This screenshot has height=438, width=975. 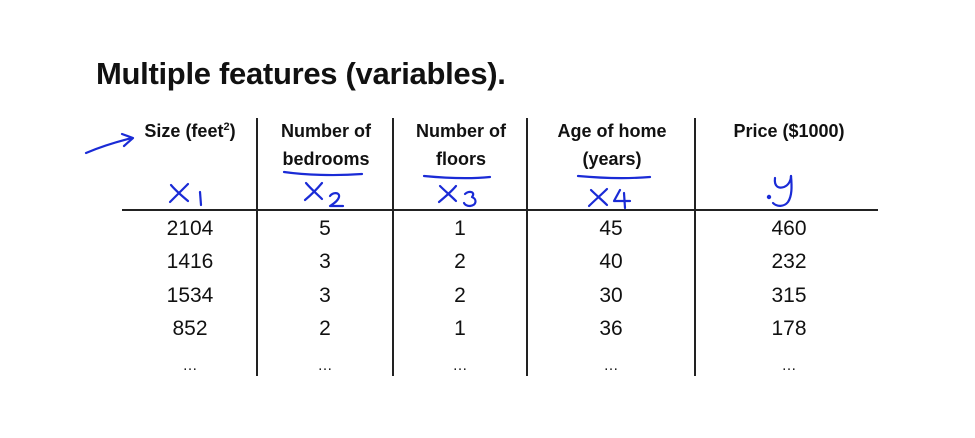 I want to click on header-floors-line2: floors, so click(x=460, y=159).